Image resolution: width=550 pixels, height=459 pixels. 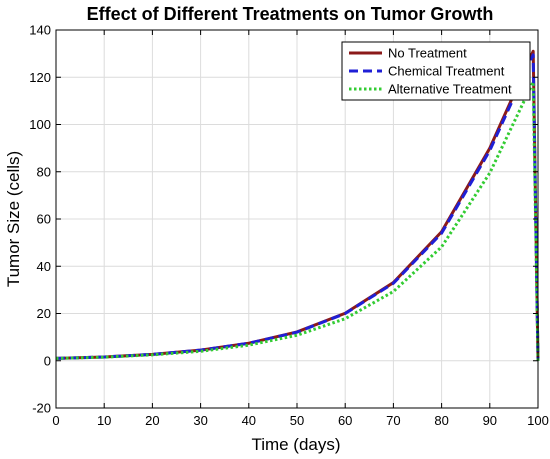 What do you see at coordinates (55, 420) in the screenshot?
I see `x-tick-label: 0` at bounding box center [55, 420].